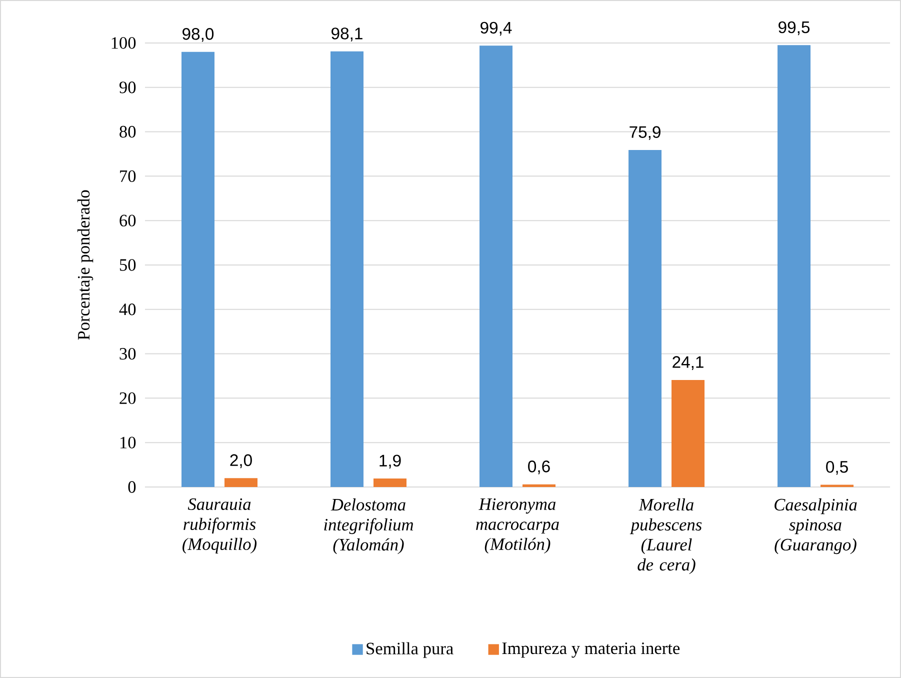 The width and height of the screenshot is (901, 678). I want to click on y-tick-label: 20, so click(128, 398).